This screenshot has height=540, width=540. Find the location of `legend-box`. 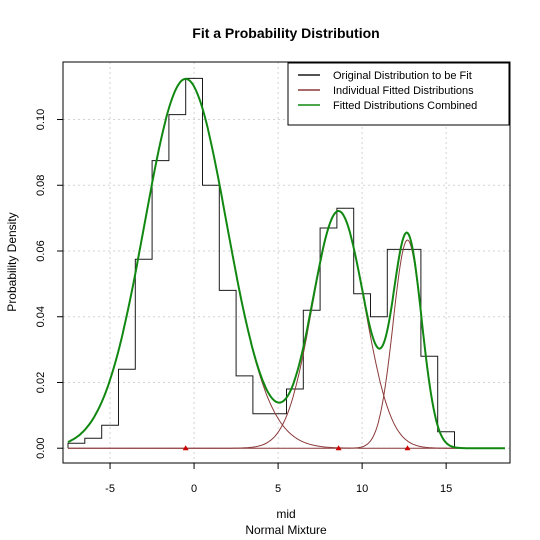

legend-box is located at coordinates (398, 94).